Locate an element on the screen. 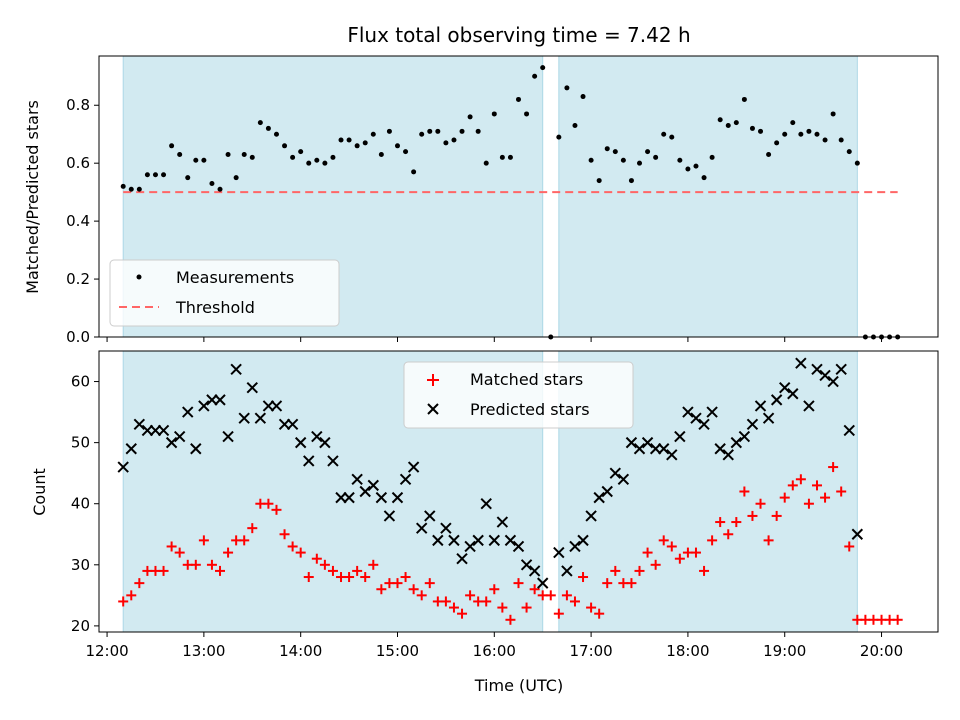  x-tick-label: 16:00 is located at coordinates (494, 651).